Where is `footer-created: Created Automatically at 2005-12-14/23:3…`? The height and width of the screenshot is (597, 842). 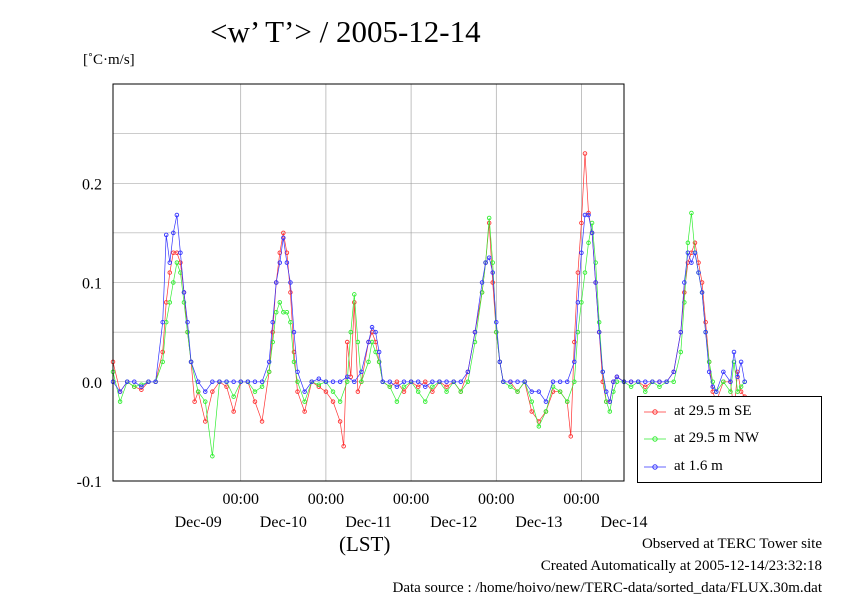 footer-created: Created Automatically at 2005-12-14/23:3… is located at coordinates (681, 566).